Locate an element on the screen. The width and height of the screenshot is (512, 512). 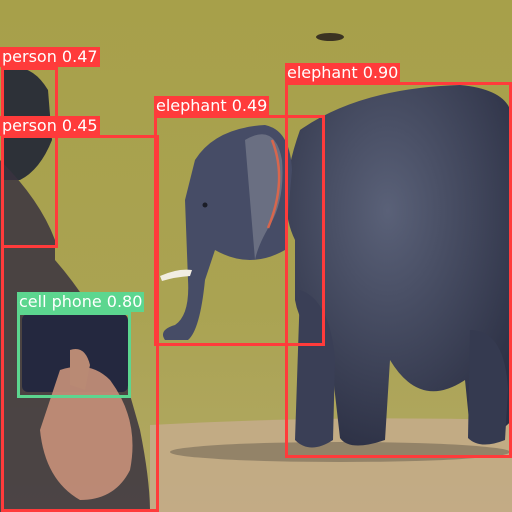
ear-edge is located at coordinates (273, 184).